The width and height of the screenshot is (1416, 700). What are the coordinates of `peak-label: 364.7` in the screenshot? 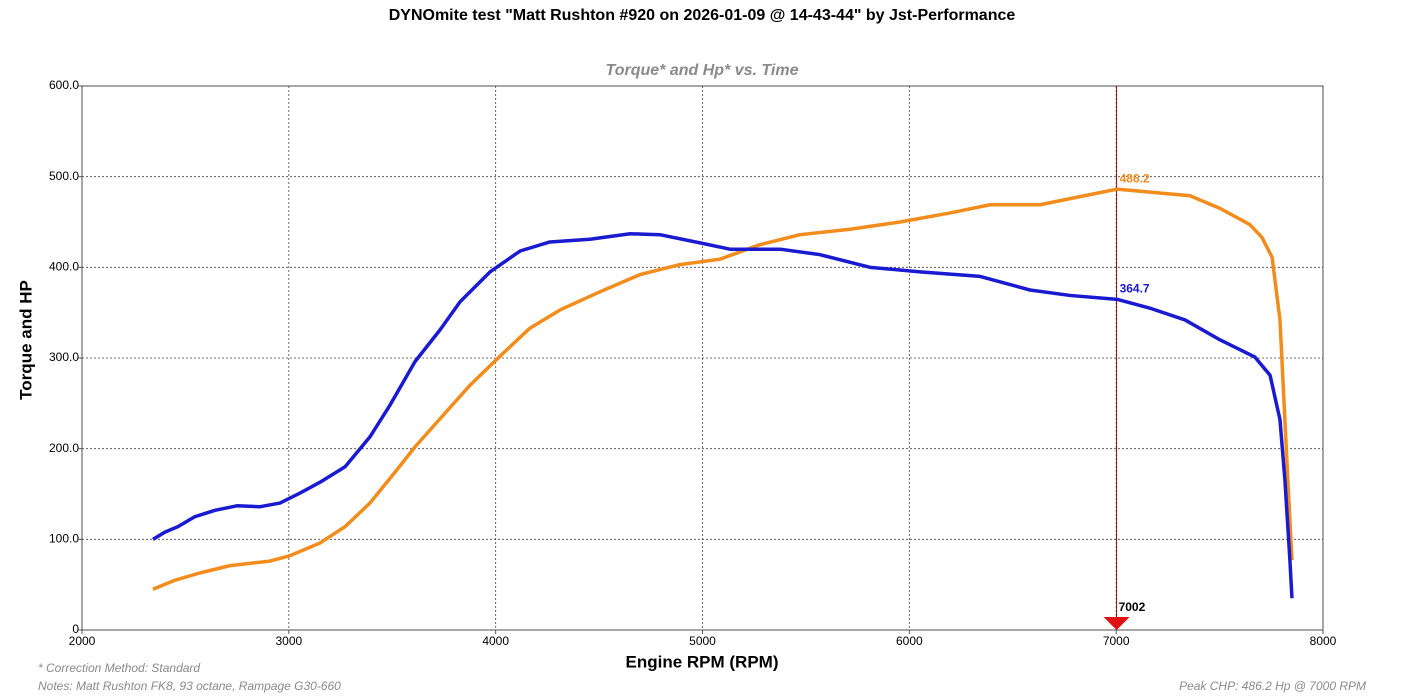 It's located at (1135, 289).